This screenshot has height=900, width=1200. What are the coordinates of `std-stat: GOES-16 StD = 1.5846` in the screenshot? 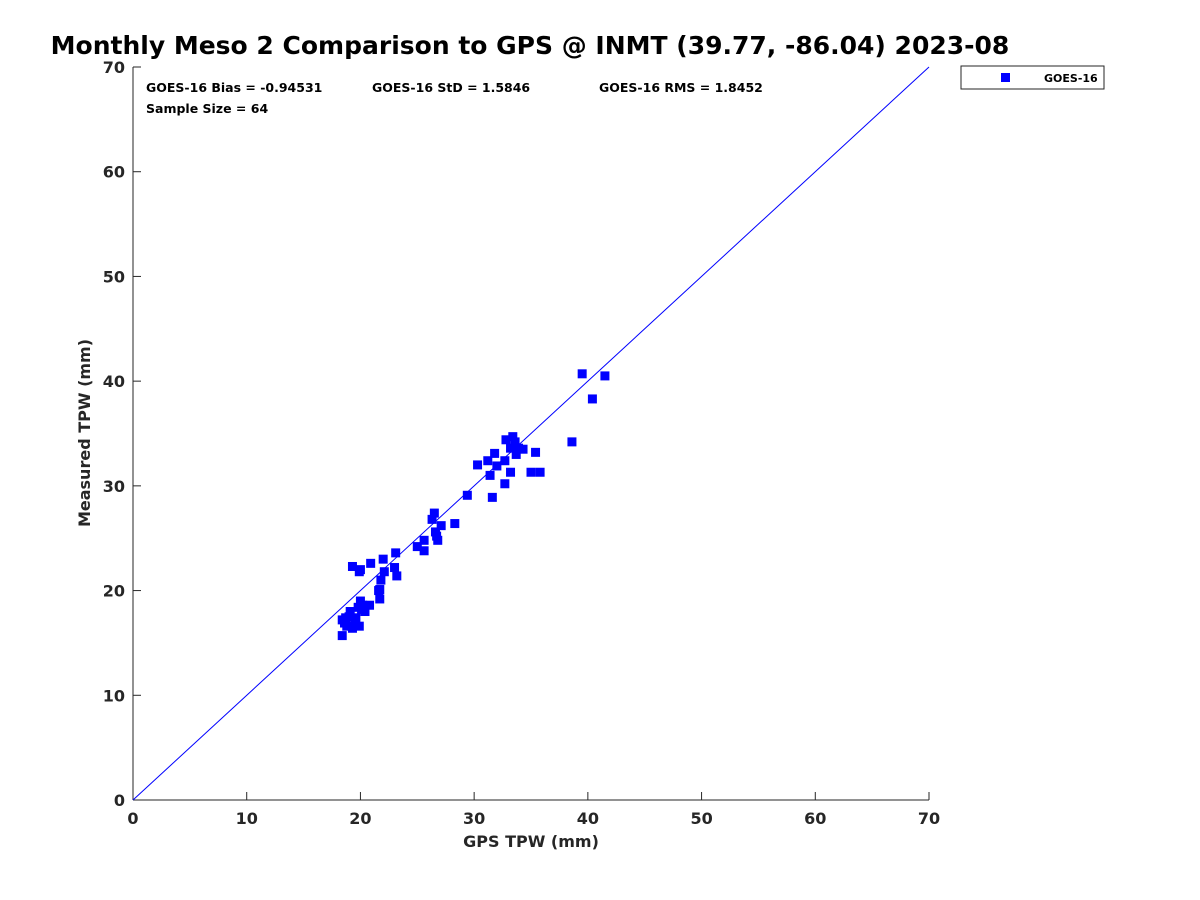 It's located at (451, 87).